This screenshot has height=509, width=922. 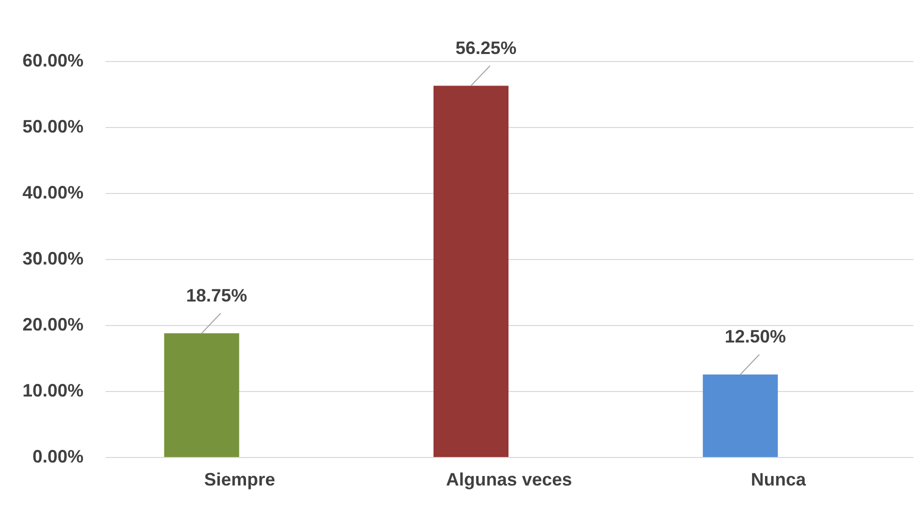 What do you see at coordinates (53, 192) in the screenshot?
I see `y-tick-label: 40.00%` at bounding box center [53, 192].